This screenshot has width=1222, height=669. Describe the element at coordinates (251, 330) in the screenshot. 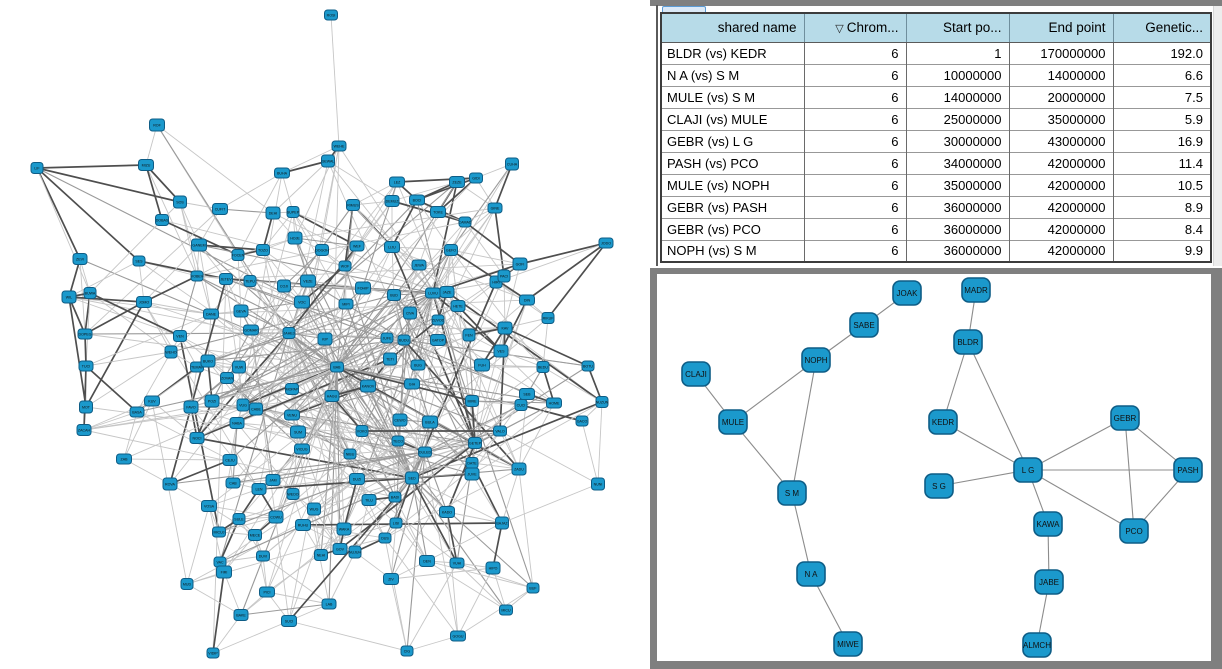

I see `network-node: GOMAR` at that location.